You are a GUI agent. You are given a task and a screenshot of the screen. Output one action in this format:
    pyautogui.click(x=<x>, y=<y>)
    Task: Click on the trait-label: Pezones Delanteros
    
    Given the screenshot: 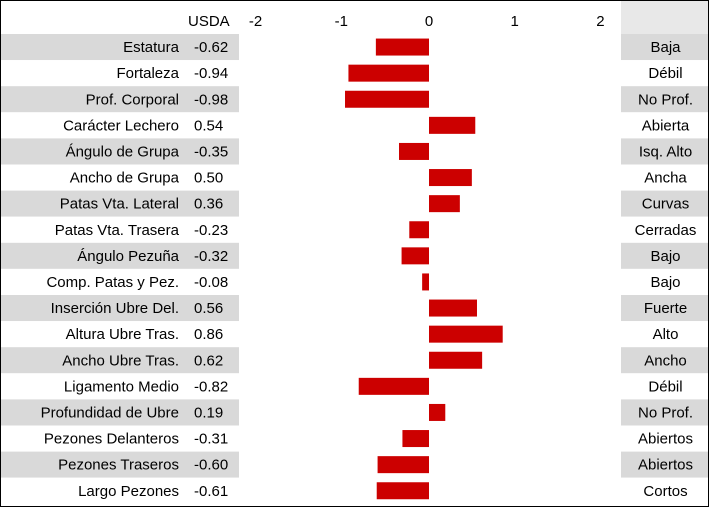 What is the action you would take?
    pyautogui.click(x=111, y=439)
    